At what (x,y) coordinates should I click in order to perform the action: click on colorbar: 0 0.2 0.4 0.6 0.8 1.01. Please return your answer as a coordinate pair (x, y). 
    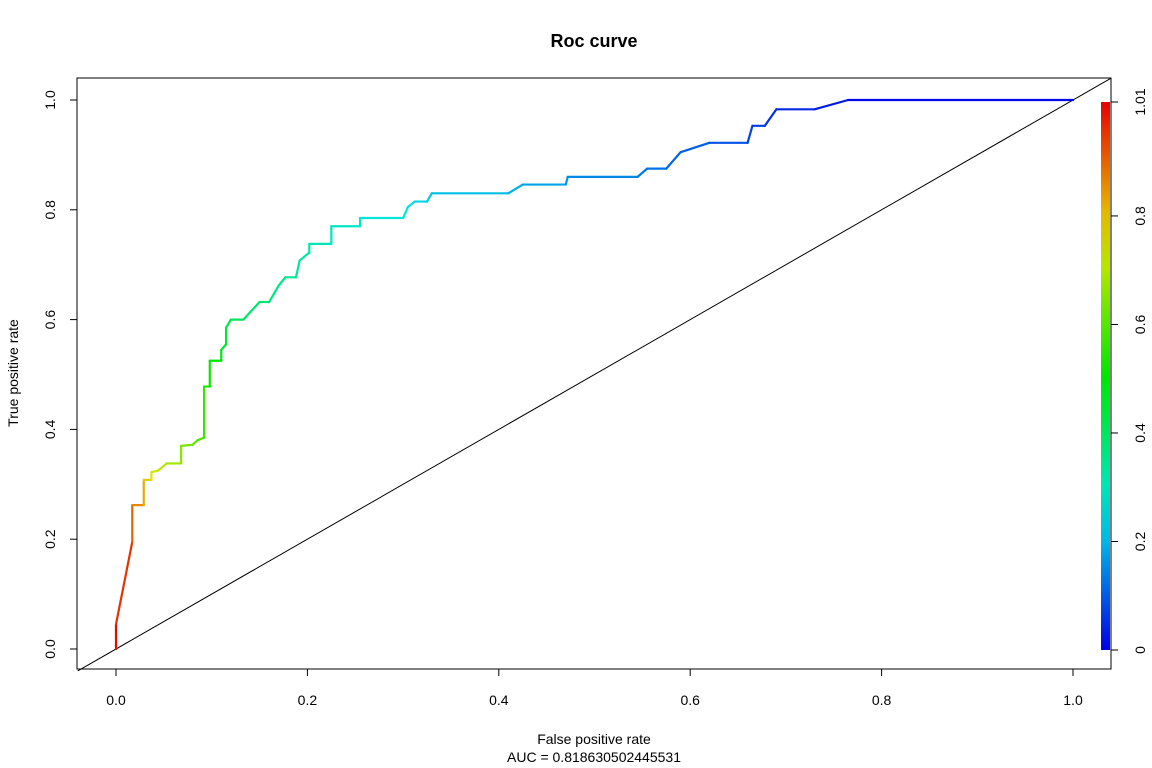
    Looking at the image, I should click on (1124, 371).